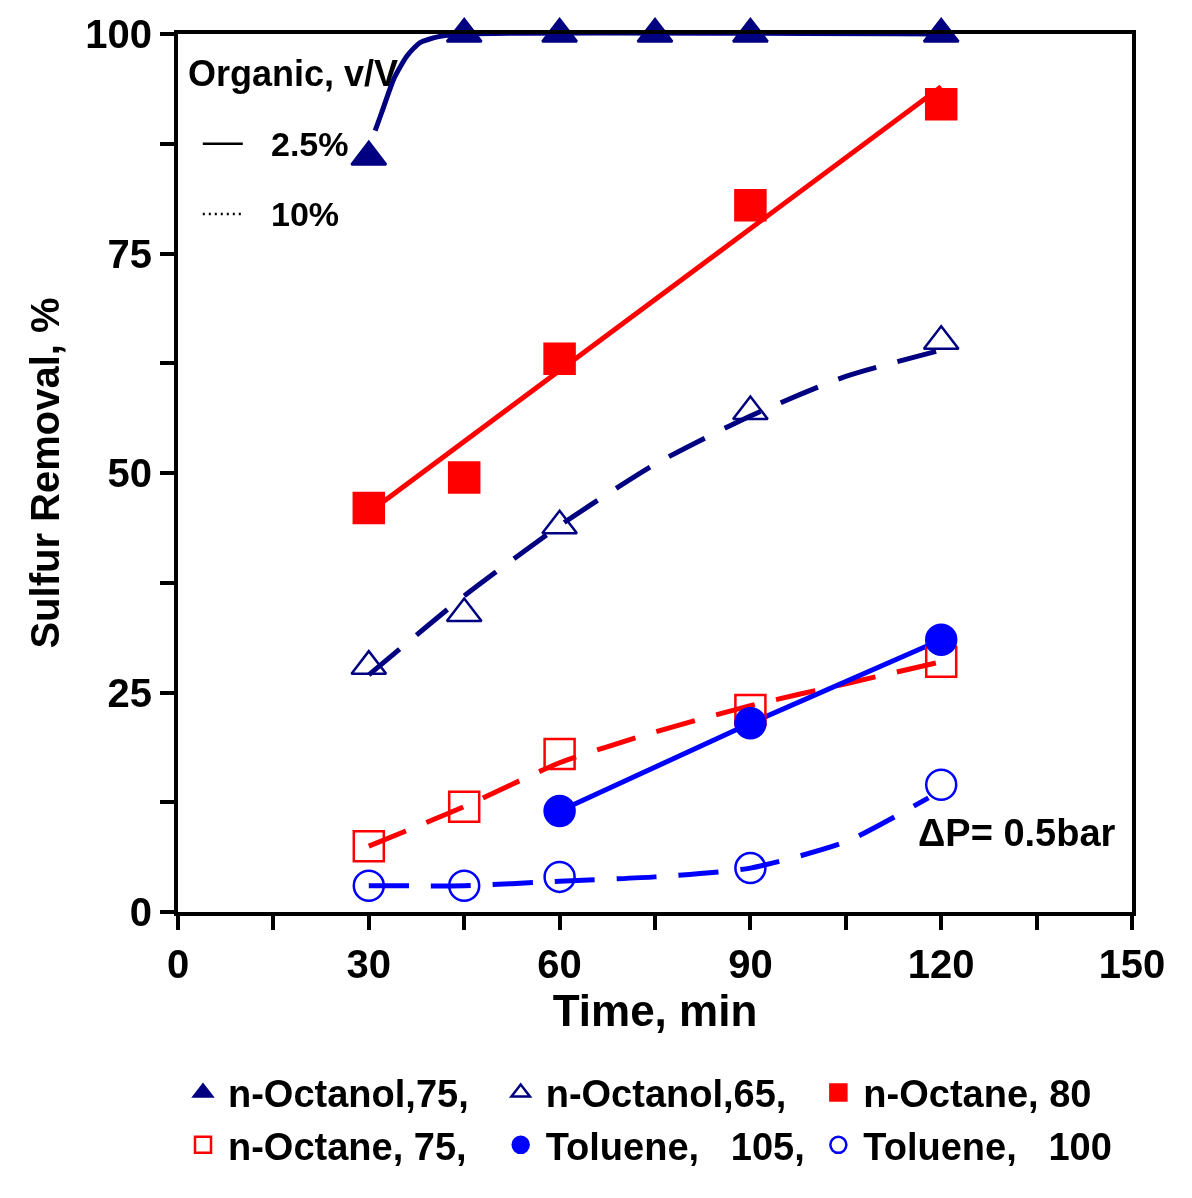 The height and width of the screenshot is (1198, 1192). What do you see at coordinates (977, 1094) in the screenshot?
I see `legend-label: n-Octane, 80` at bounding box center [977, 1094].